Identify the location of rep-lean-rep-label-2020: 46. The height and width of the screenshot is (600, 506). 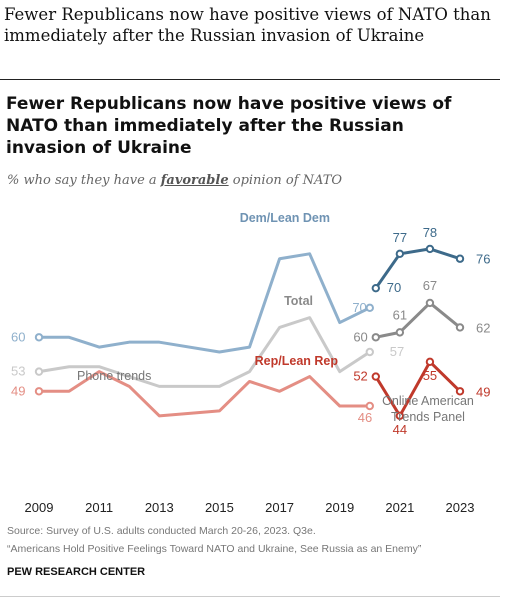
(365, 417).